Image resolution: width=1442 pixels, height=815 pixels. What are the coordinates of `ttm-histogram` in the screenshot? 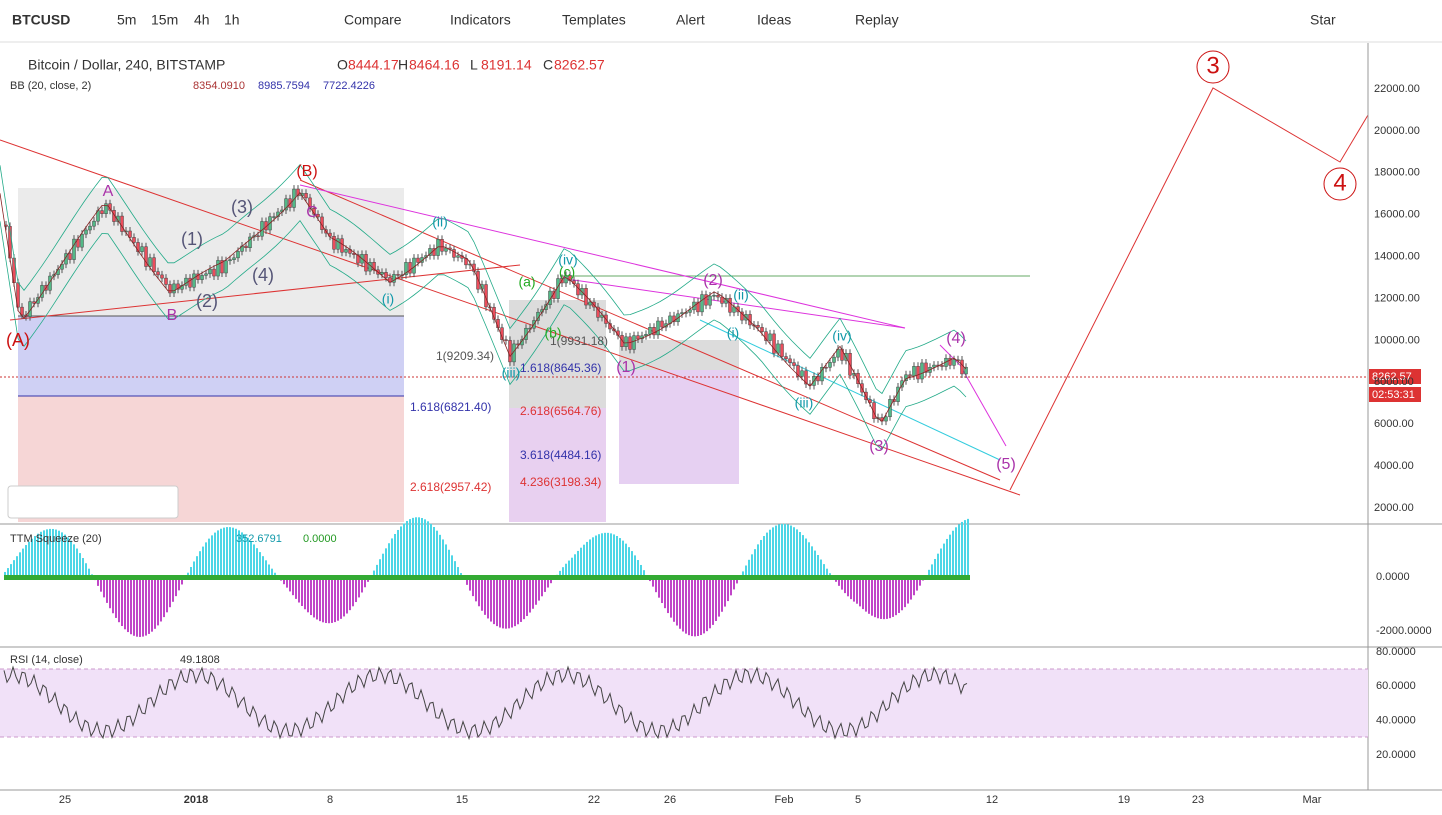 It's located at (487, 577).